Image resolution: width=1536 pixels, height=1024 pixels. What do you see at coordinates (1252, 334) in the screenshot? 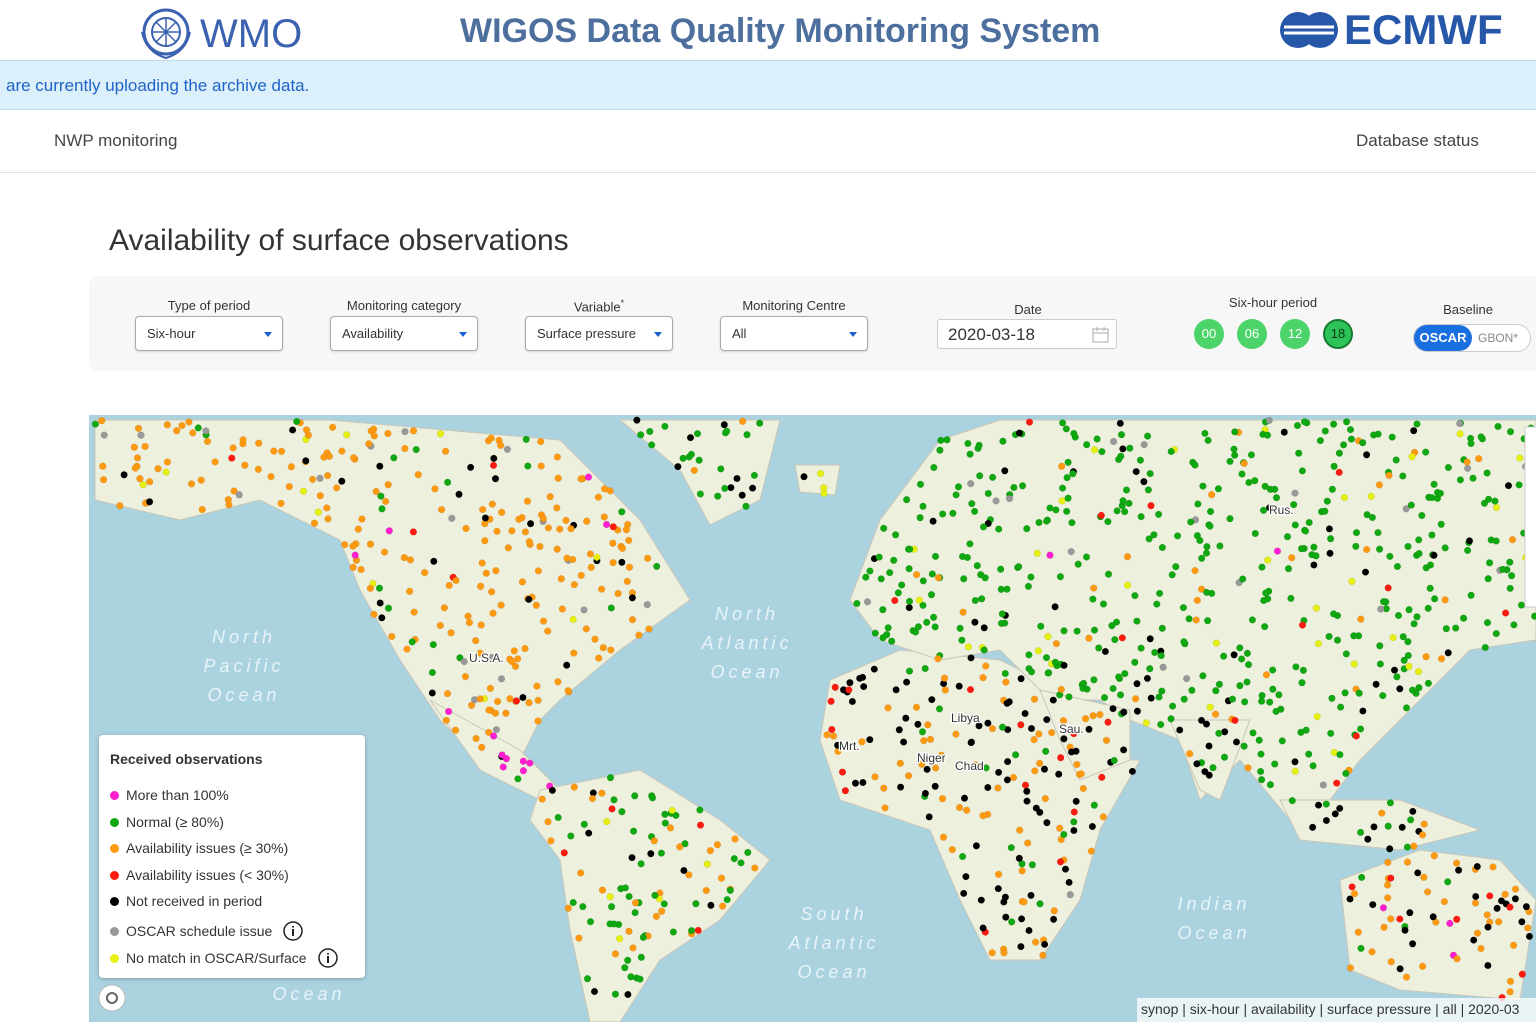
I see `period-button: 06` at bounding box center [1252, 334].